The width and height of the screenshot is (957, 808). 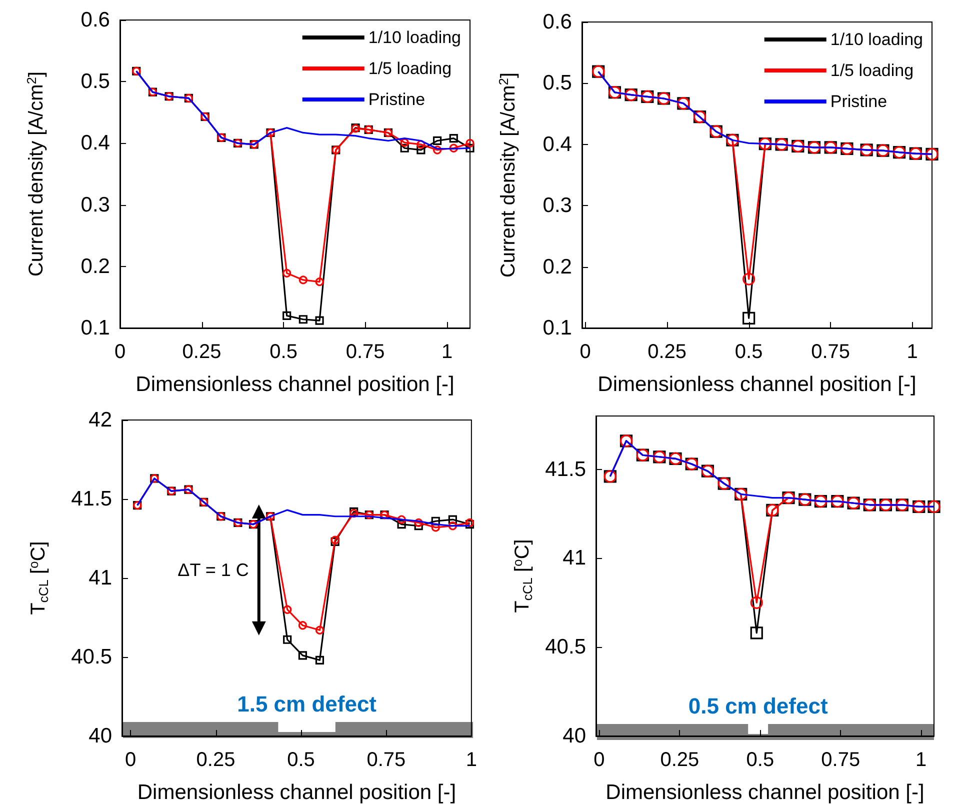 What do you see at coordinates (307, 704) in the screenshot?
I see `annotation: 1.5 cm defect` at bounding box center [307, 704].